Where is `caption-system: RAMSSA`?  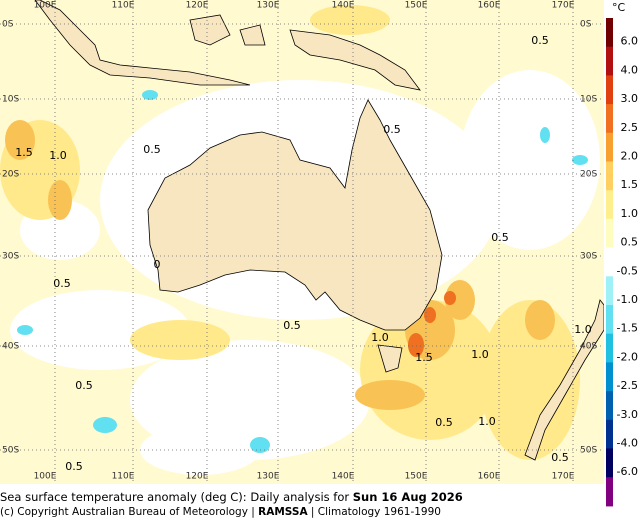 caption-system: RAMSSA is located at coordinates (283, 512).